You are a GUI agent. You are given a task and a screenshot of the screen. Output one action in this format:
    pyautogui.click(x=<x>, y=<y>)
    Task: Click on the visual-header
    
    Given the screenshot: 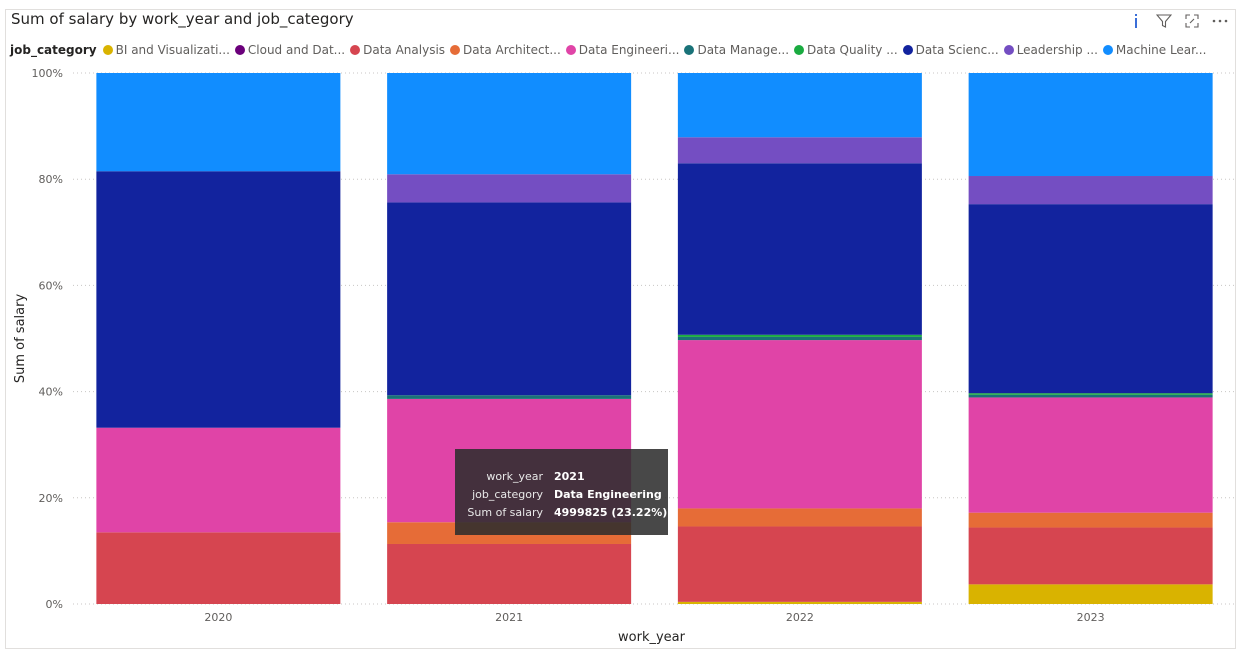 What is the action you would take?
    pyautogui.click(x=1178, y=21)
    